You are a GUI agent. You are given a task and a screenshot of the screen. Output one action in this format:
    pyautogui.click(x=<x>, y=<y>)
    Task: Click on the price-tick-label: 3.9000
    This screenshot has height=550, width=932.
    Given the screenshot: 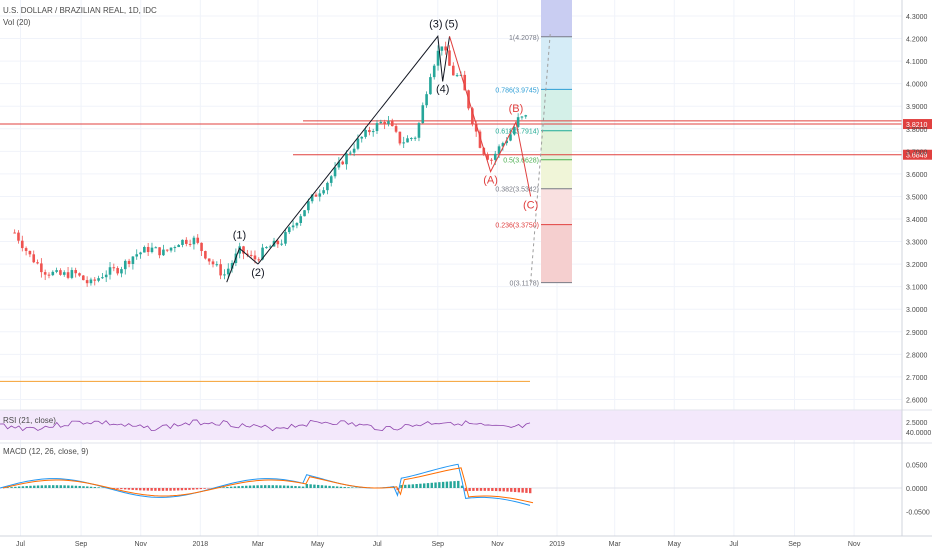 What is the action you would take?
    pyautogui.click(x=917, y=107)
    